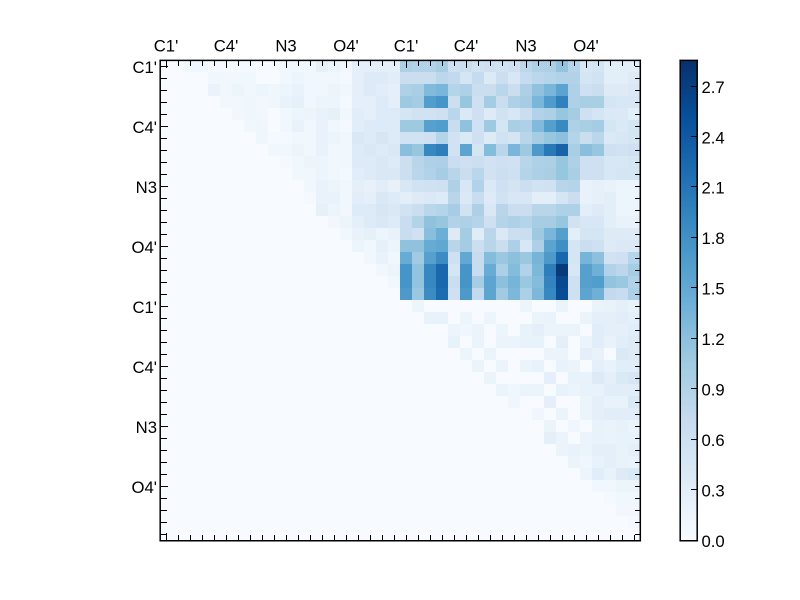  I want to click on svg-text: 0.6, so click(713, 440).